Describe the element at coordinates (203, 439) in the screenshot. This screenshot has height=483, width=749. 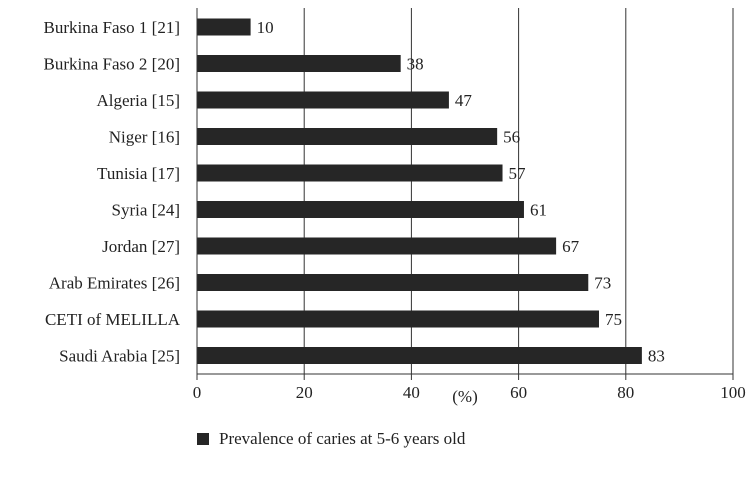
I see `legend-swatch` at that location.